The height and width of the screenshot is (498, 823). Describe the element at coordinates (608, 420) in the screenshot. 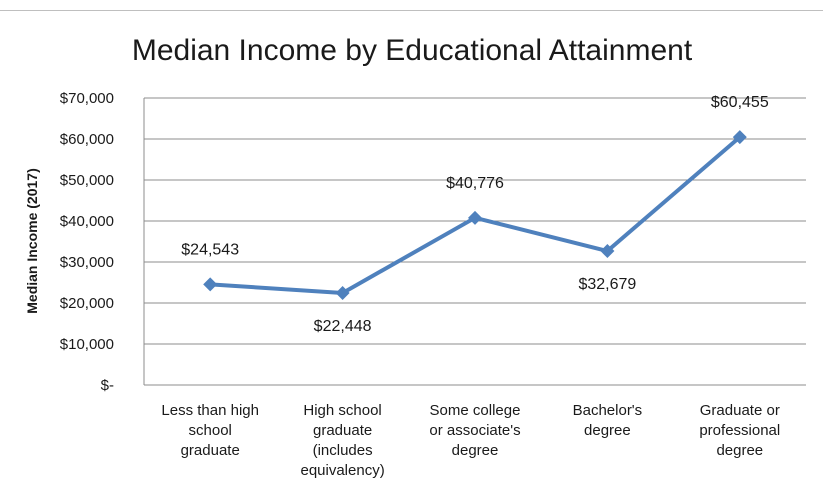

I see `x-category-label: Bachelor's degree` at that location.